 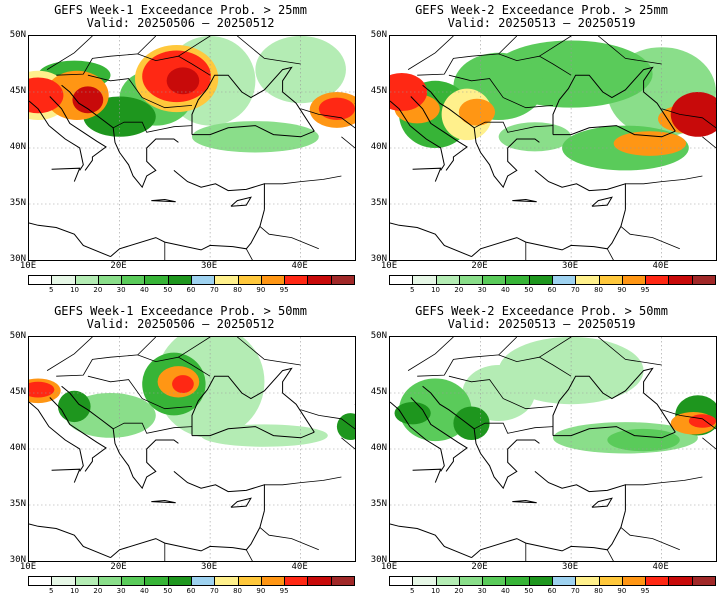 I want to click on latitude-label: 45N, so click(x=17, y=392).